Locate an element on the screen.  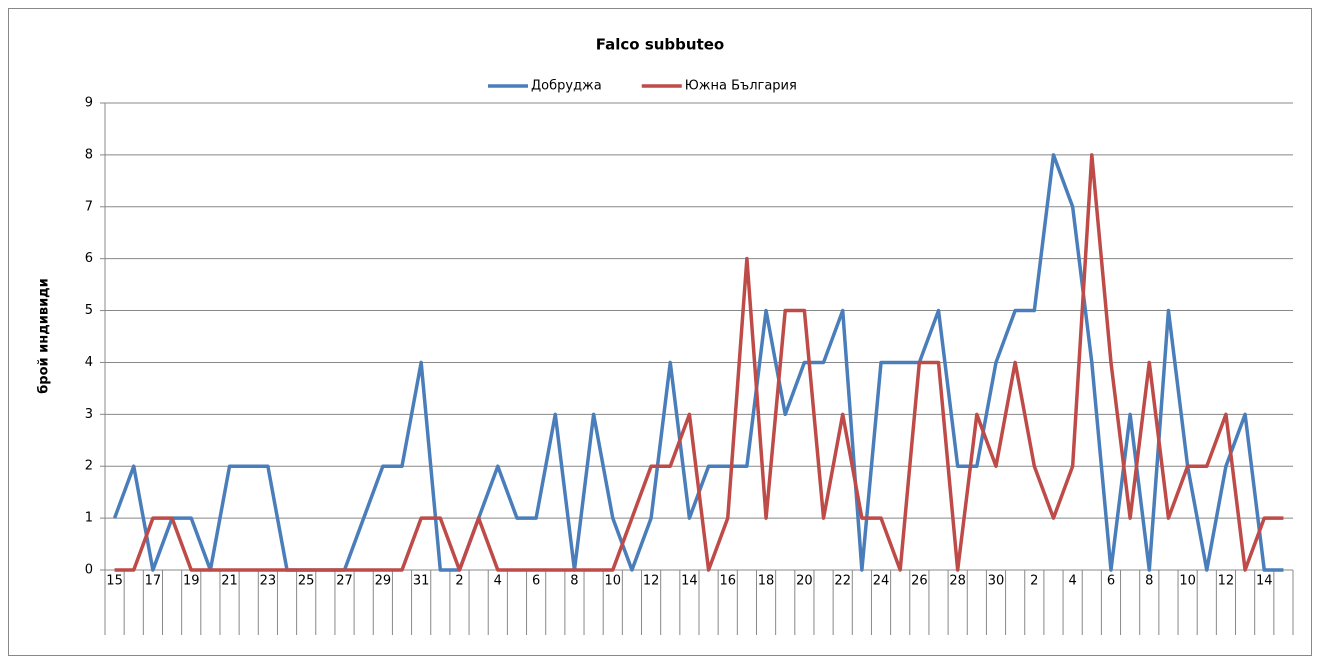
x-tick-label: 15 is located at coordinates (114, 581).